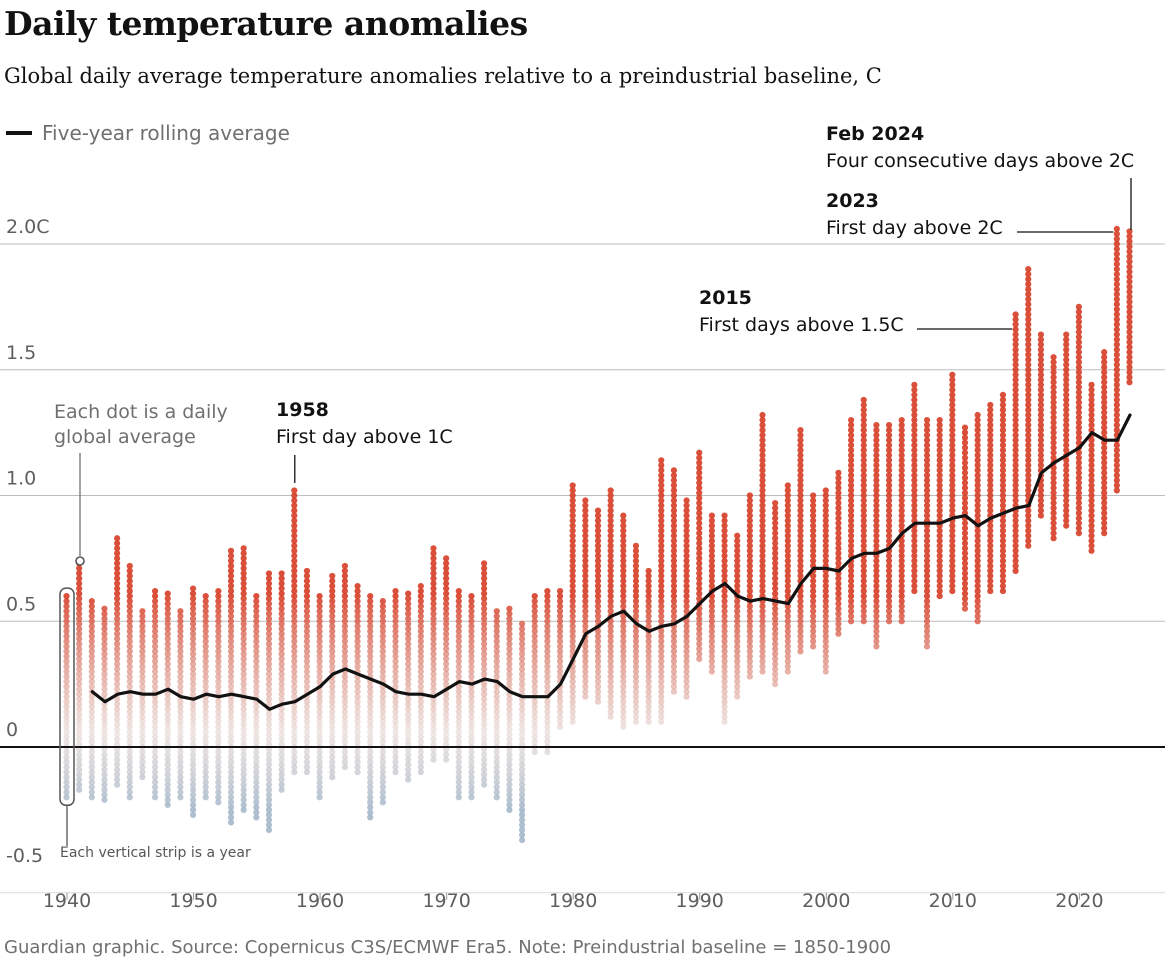  What do you see at coordinates (27, 541) in the screenshot?
I see `y-axis-labels: 2.0C1.51.00.50-0.5` at bounding box center [27, 541].